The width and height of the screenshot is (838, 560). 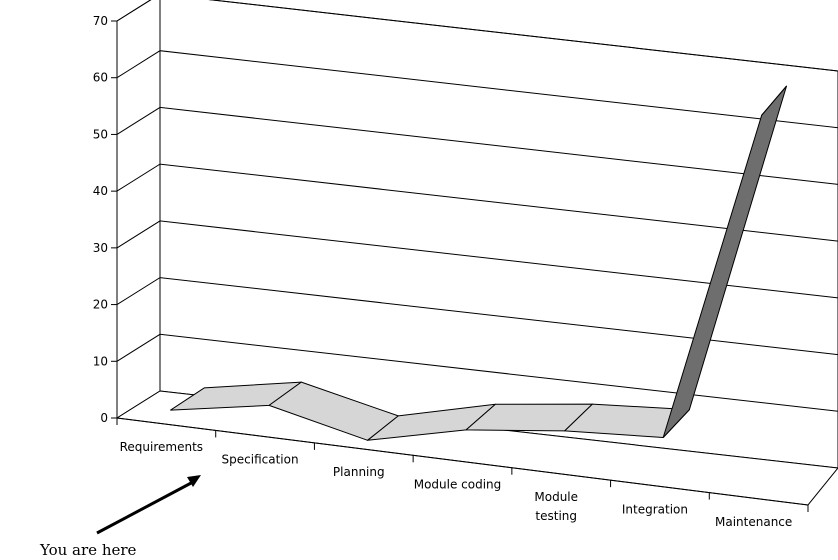 I want to click on x-tick-label: Integration, so click(x=655, y=509).